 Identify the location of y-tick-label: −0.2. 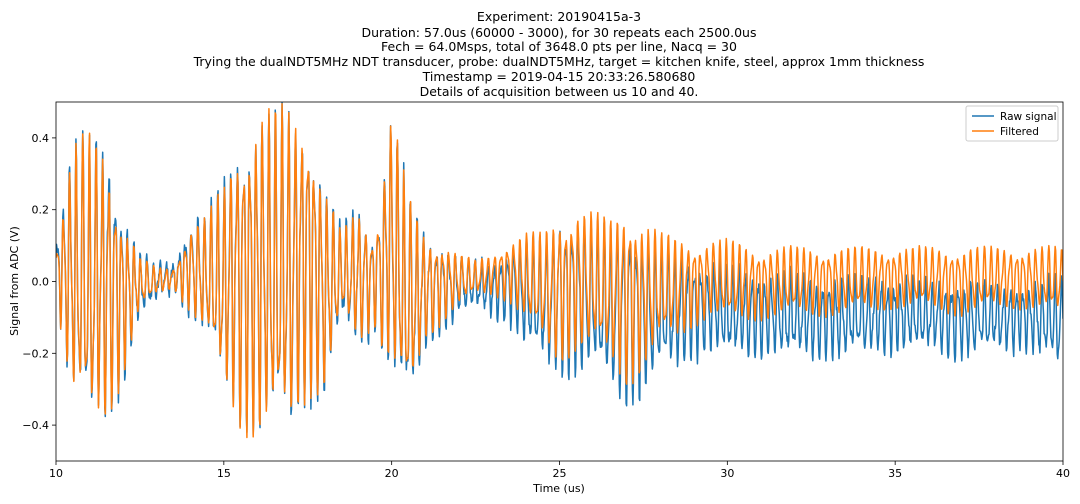
(35, 353).